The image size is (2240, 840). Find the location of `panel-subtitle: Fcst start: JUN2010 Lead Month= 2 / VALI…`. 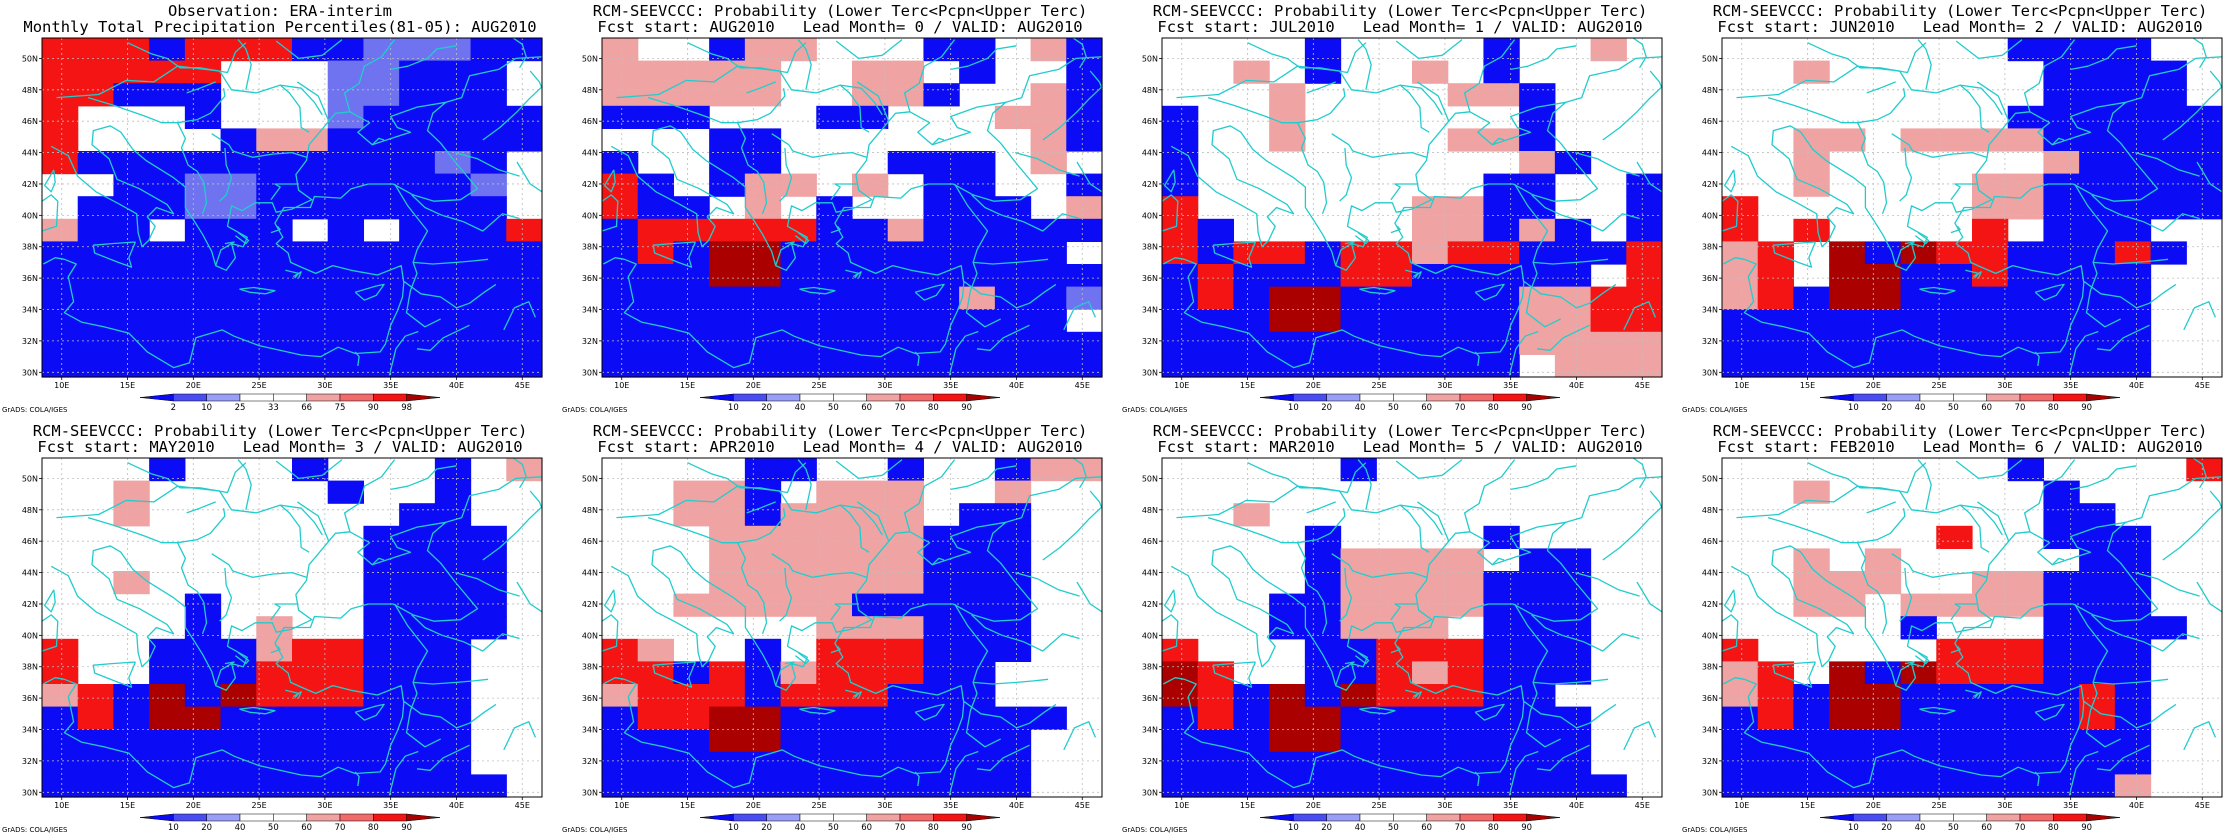

panel-subtitle: Fcst start: JUN2010 Lead Month= 2 / VALI… is located at coordinates (1960, 27).